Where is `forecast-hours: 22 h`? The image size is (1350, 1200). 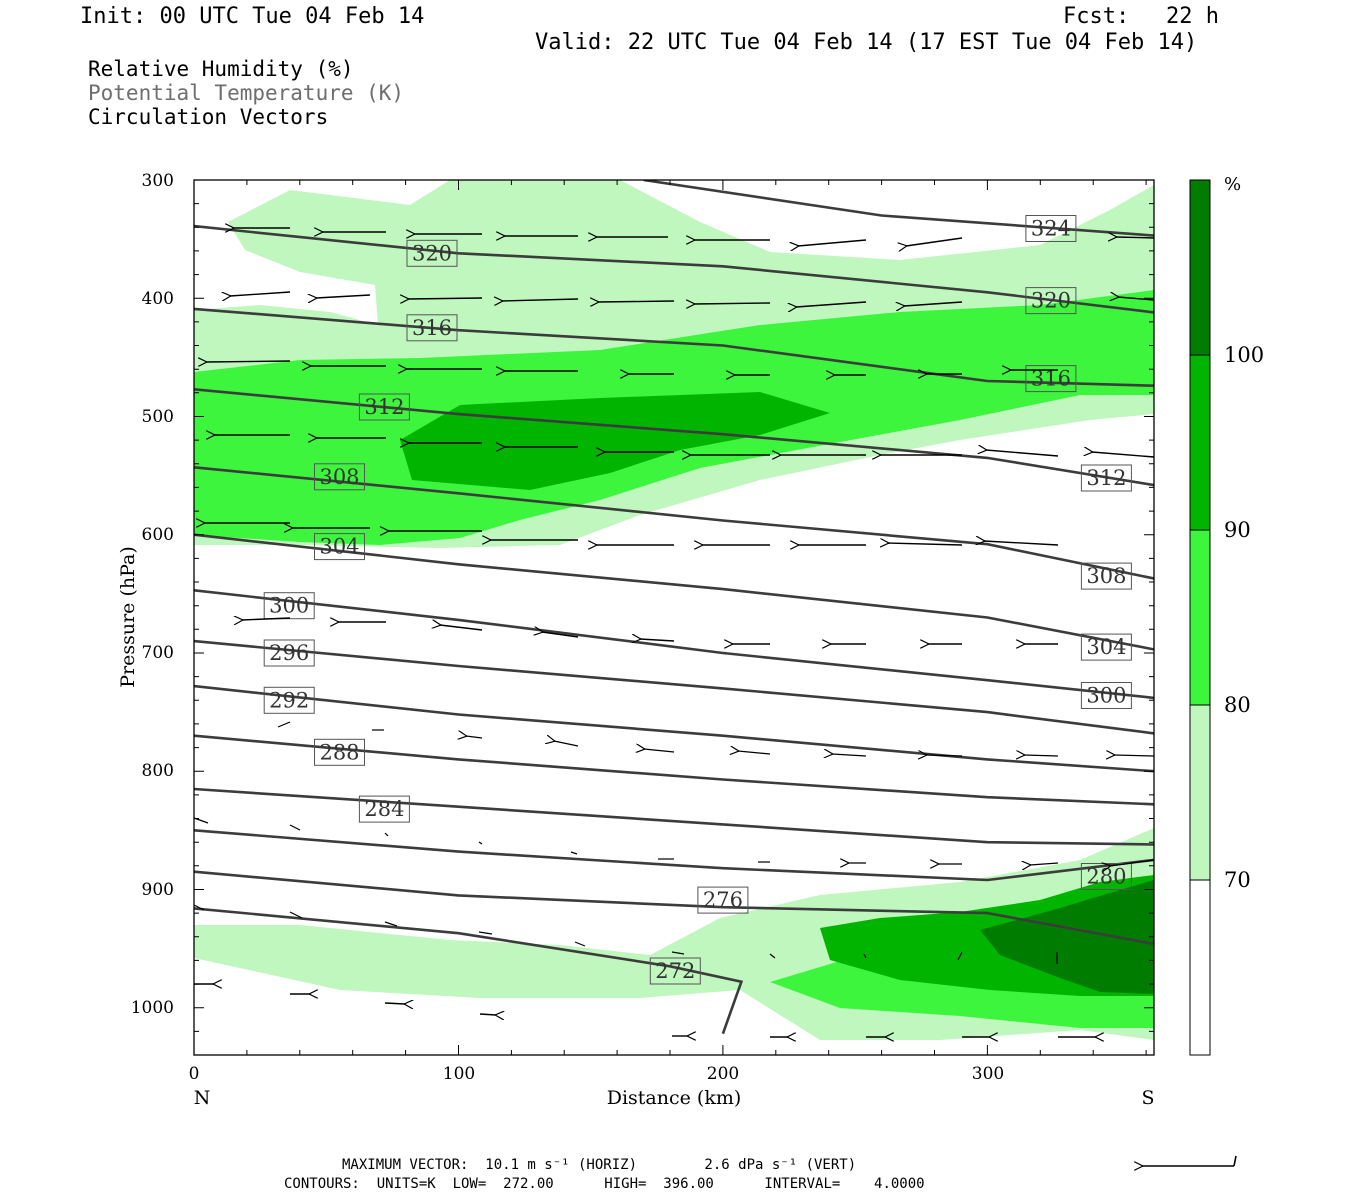
forecast-hours: 22 h is located at coordinates (1192, 16).